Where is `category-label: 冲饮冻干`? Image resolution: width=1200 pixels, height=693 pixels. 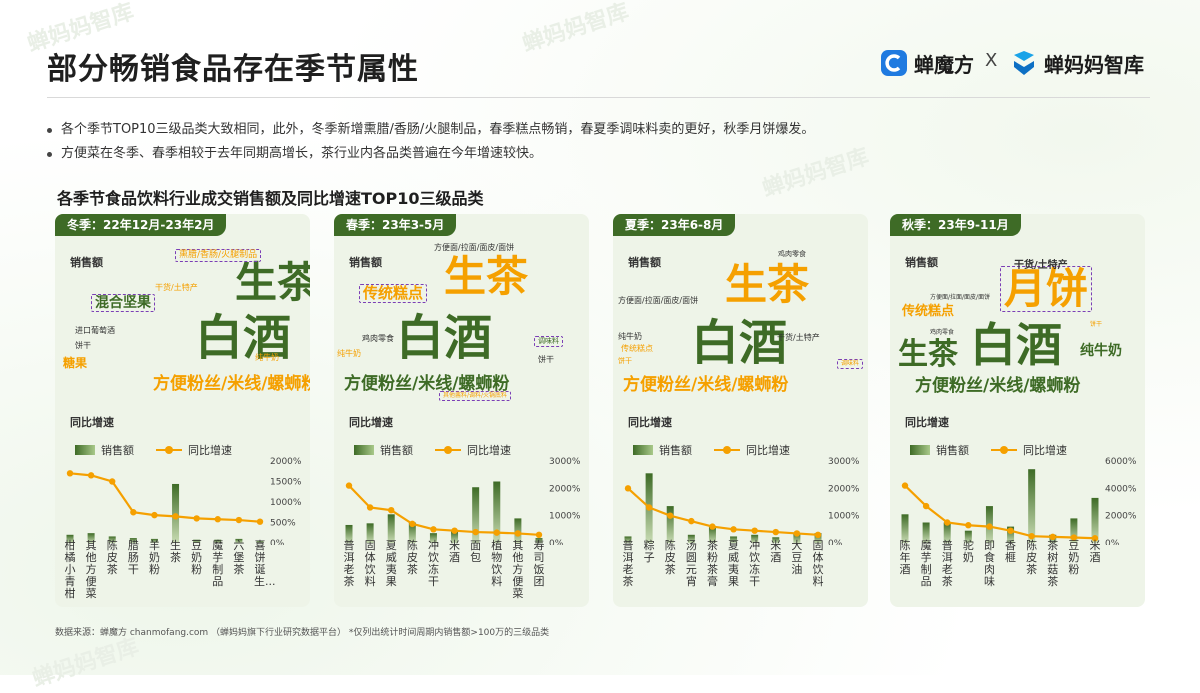 category-label: 冲饮冻干 is located at coordinates (755, 563).